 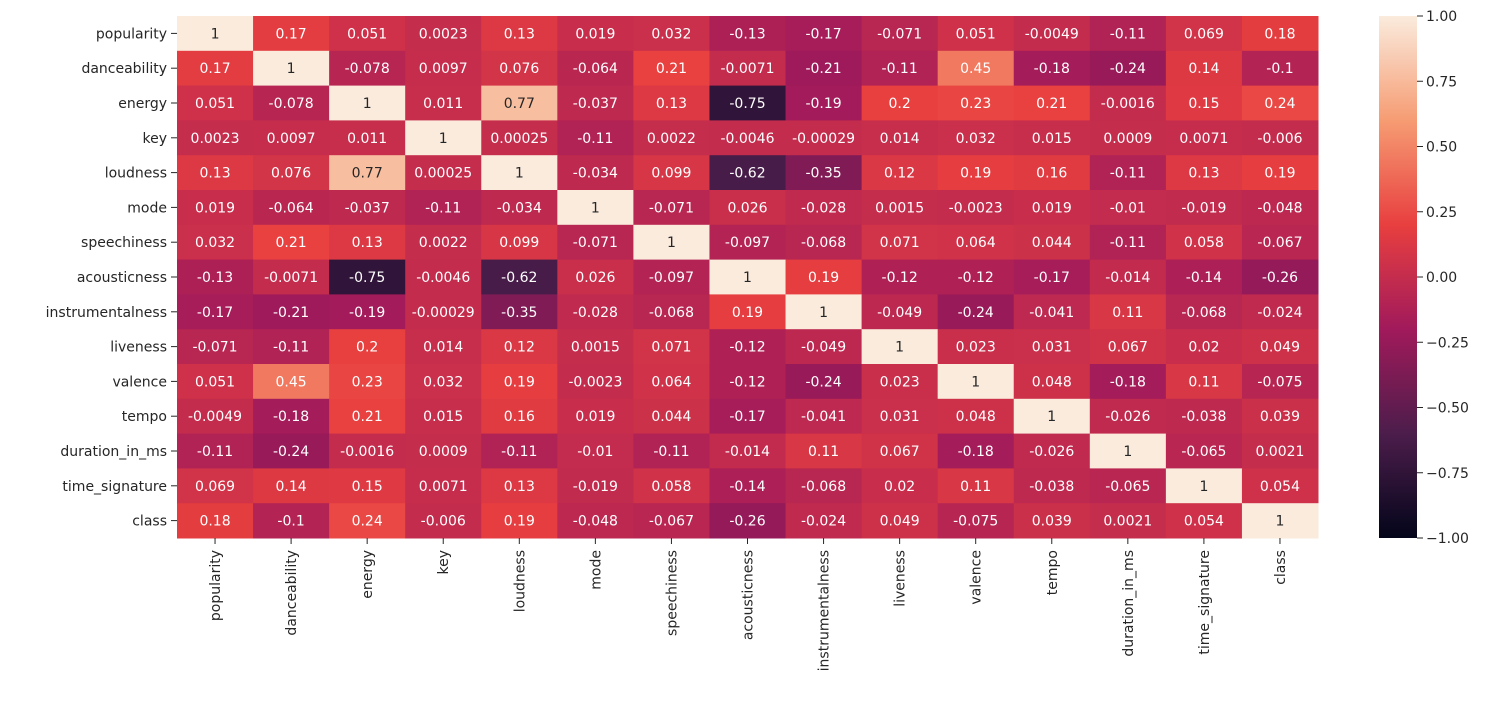 What do you see at coordinates (142, 104) in the screenshot?
I see `row-label: energy` at bounding box center [142, 104].